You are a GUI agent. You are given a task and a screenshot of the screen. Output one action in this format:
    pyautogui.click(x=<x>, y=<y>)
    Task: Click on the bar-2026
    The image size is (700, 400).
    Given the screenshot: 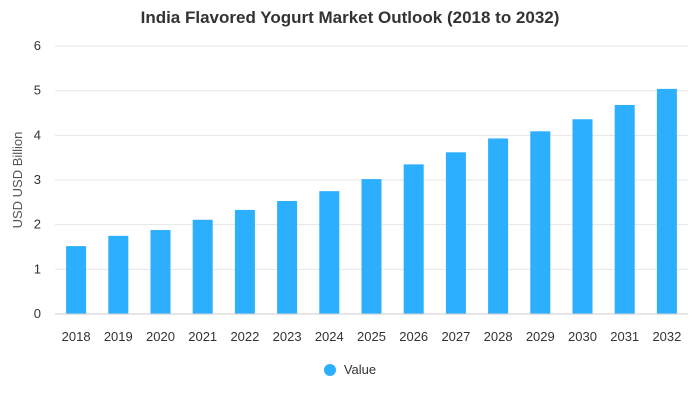 What is the action you would take?
    pyautogui.click(x=413, y=239)
    